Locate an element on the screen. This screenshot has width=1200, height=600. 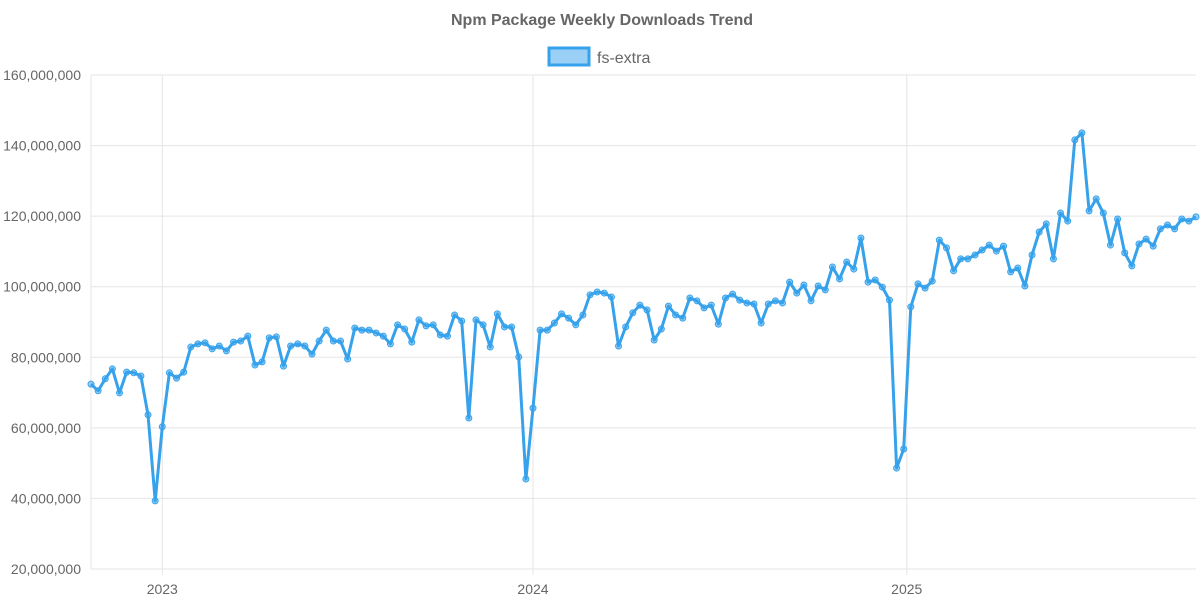
legend: fs-extra is located at coordinates (598, 56).